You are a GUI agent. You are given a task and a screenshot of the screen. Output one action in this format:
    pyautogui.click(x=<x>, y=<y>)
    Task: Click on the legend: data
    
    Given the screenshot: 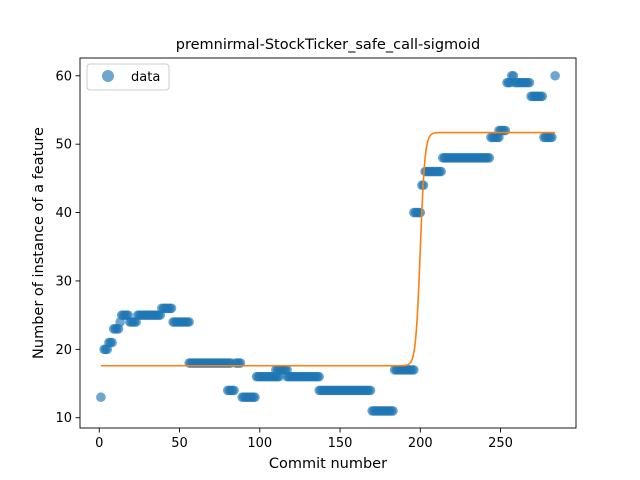 What is the action you would take?
    pyautogui.click(x=128, y=77)
    